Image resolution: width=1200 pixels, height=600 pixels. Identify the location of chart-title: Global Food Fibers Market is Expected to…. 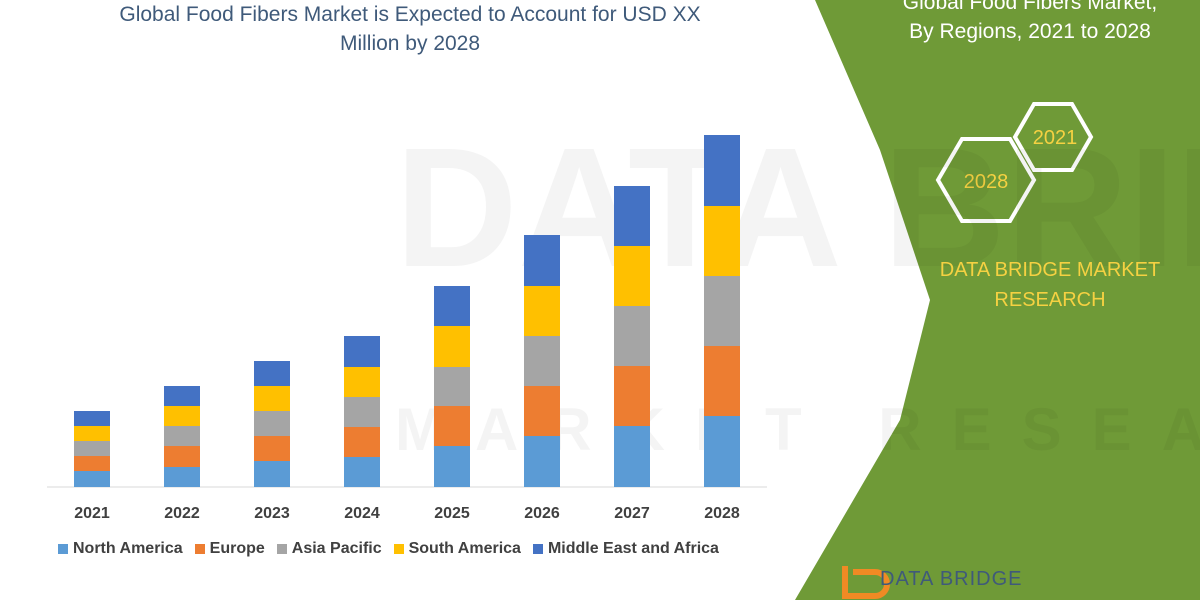
(410, 29).